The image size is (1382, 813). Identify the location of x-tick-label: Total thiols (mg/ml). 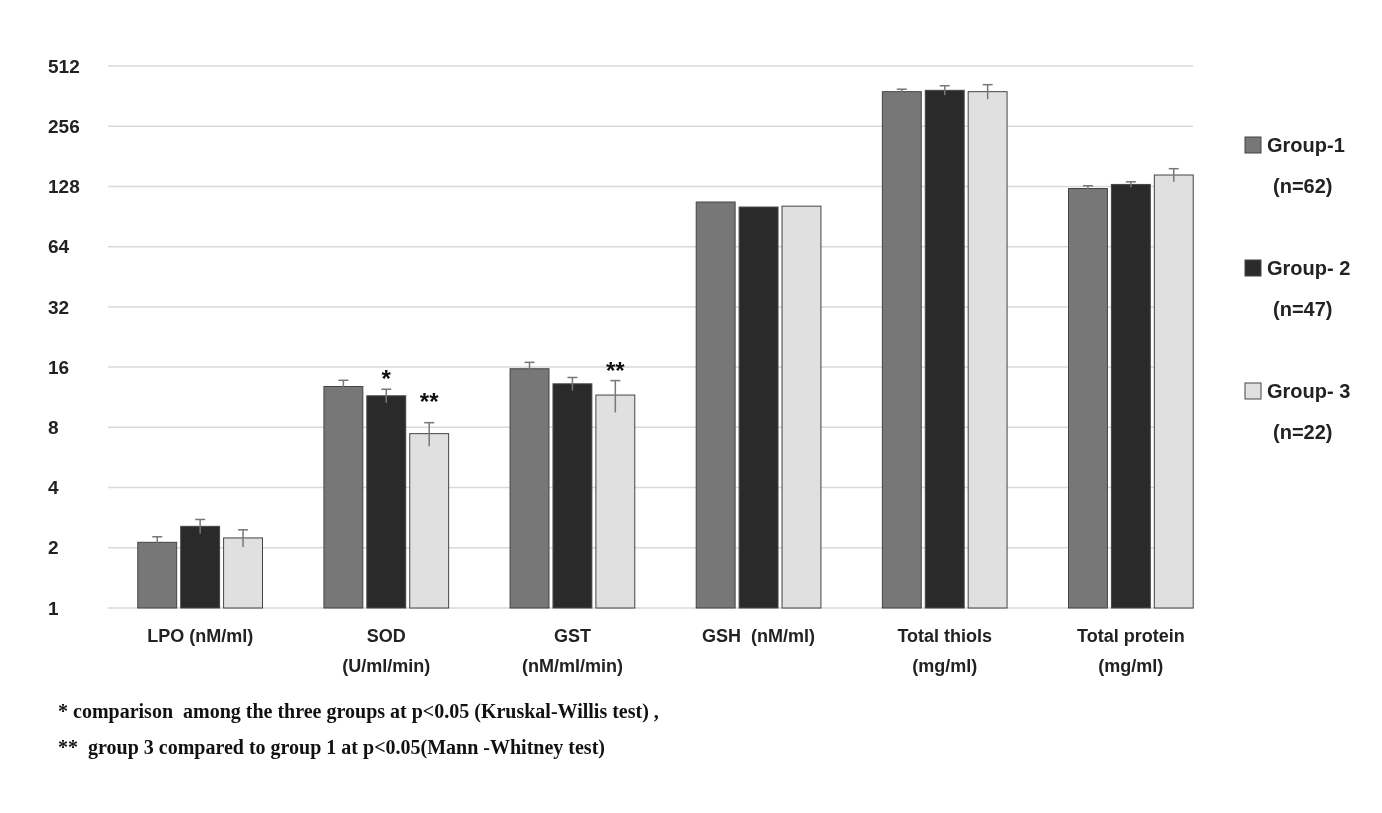
(945, 651).